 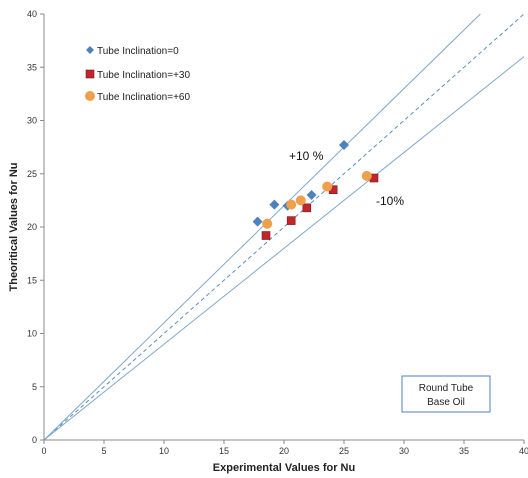 What do you see at coordinates (32, 14) in the screenshot?
I see `y-tick-label: 40` at bounding box center [32, 14].